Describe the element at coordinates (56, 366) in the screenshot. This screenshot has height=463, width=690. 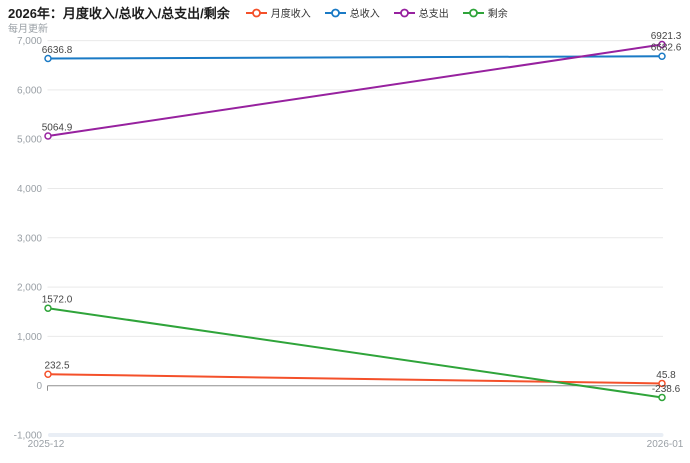
I see `data-label: 232.5` at that location.